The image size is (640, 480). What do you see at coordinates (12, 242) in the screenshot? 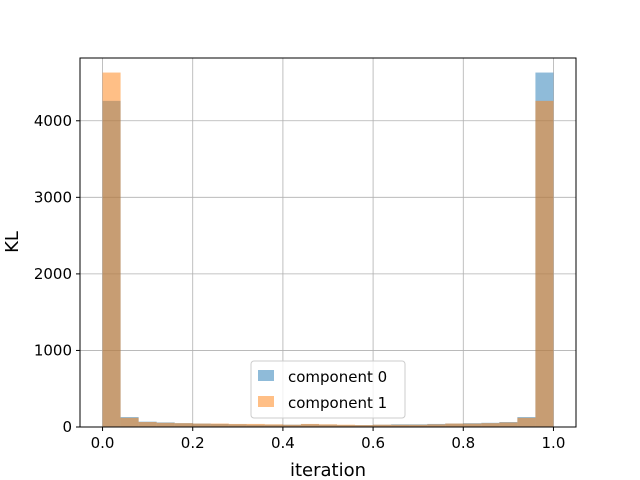
I see `y-axis-label: KL` at bounding box center [12, 242].